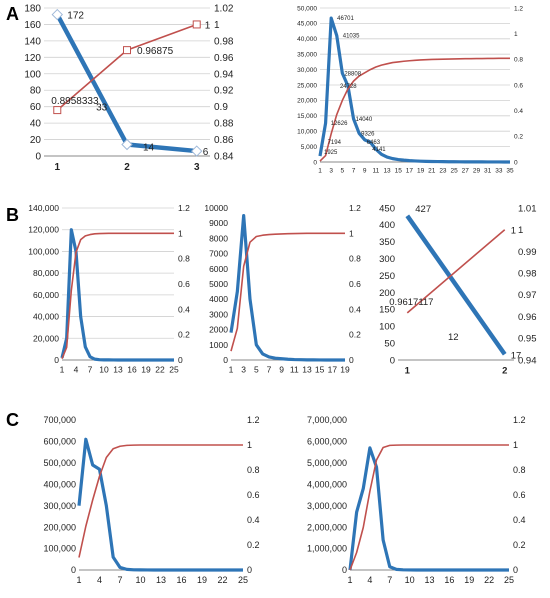 The width and height of the screenshot is (550, 598). What do you see at coordinates (218, 223) in the screenshot?
I see `y-tick-label: 9000` at bounding box center [218, 223].